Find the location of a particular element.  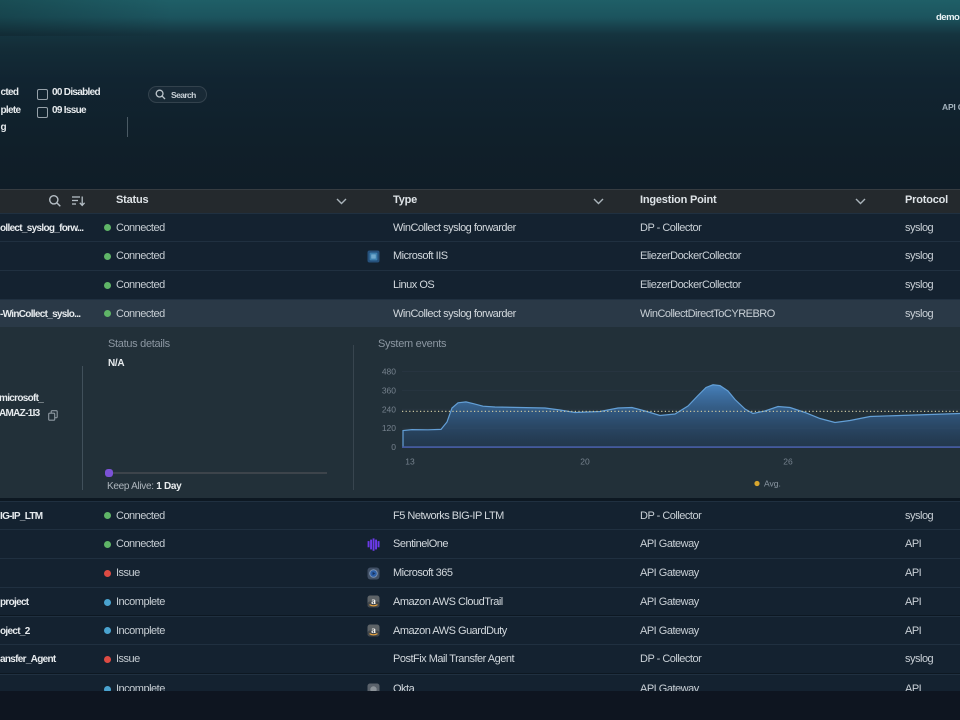

svg-text: 13 is located at coordinates (410, 462).